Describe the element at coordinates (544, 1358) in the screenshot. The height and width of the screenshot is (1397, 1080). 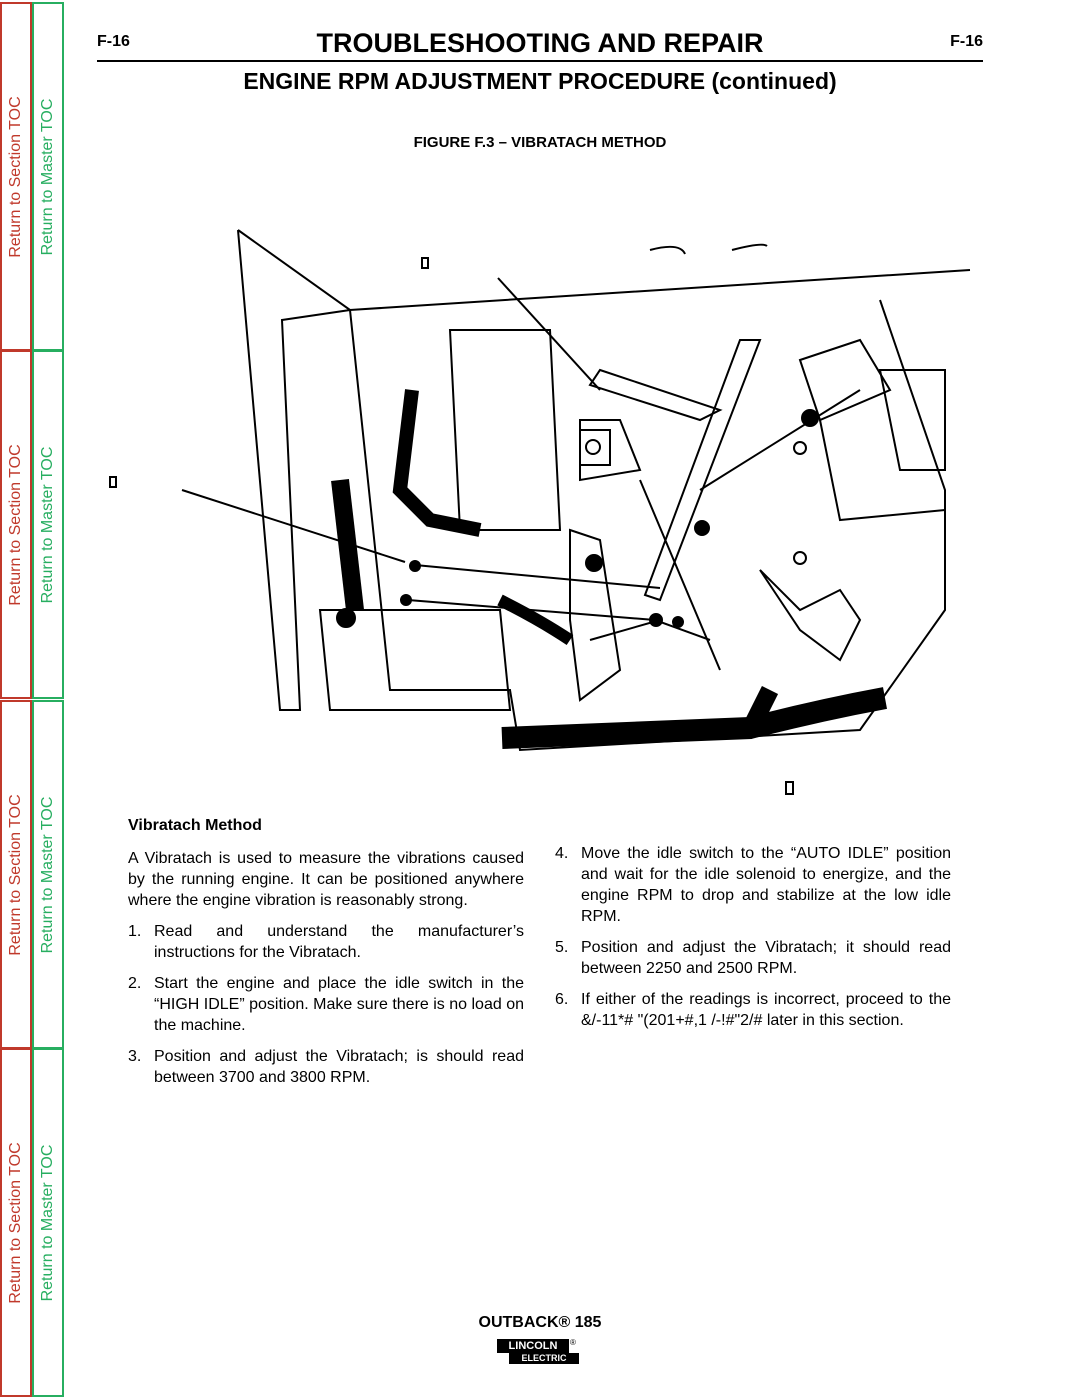
I see `logo-bottom: ELECTRIC` at that location.